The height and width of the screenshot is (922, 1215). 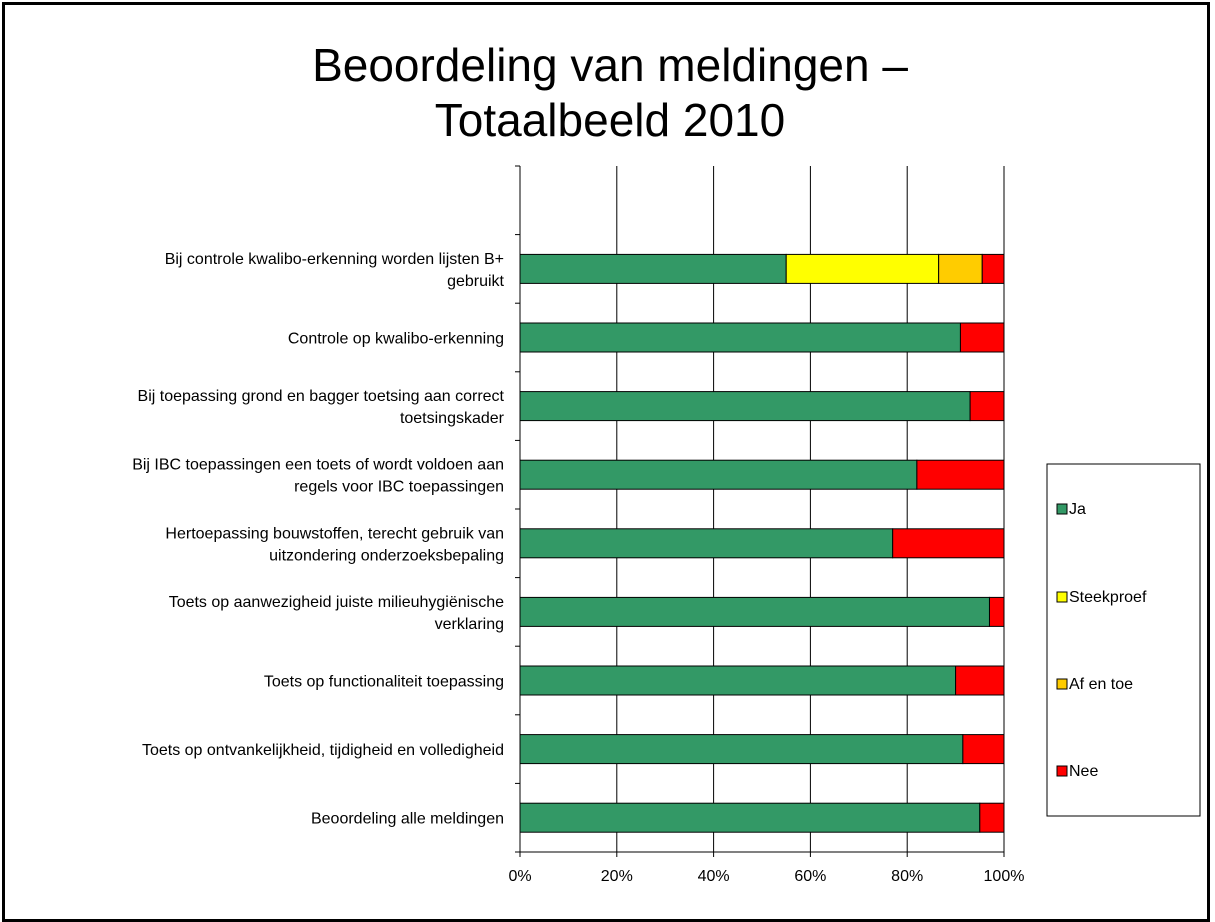 I want to click on category-label: Beoordeling alle meldingen, so click(x=407, y=819).